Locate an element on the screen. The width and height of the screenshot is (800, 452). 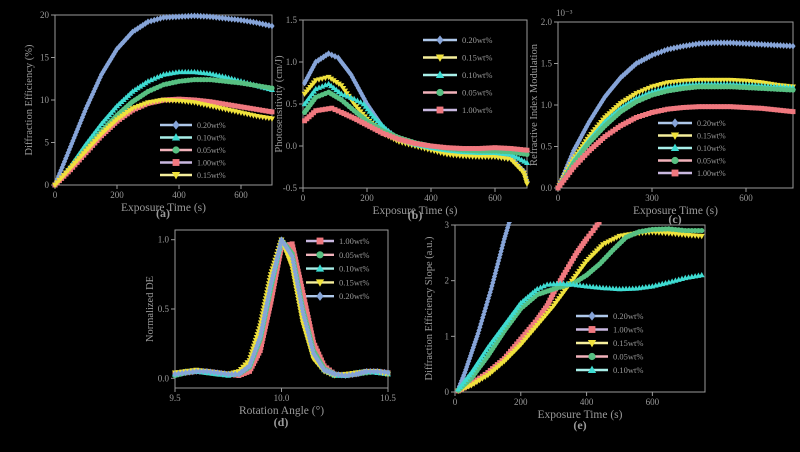
series-0.05wt% is located at coordinates (163, 132).